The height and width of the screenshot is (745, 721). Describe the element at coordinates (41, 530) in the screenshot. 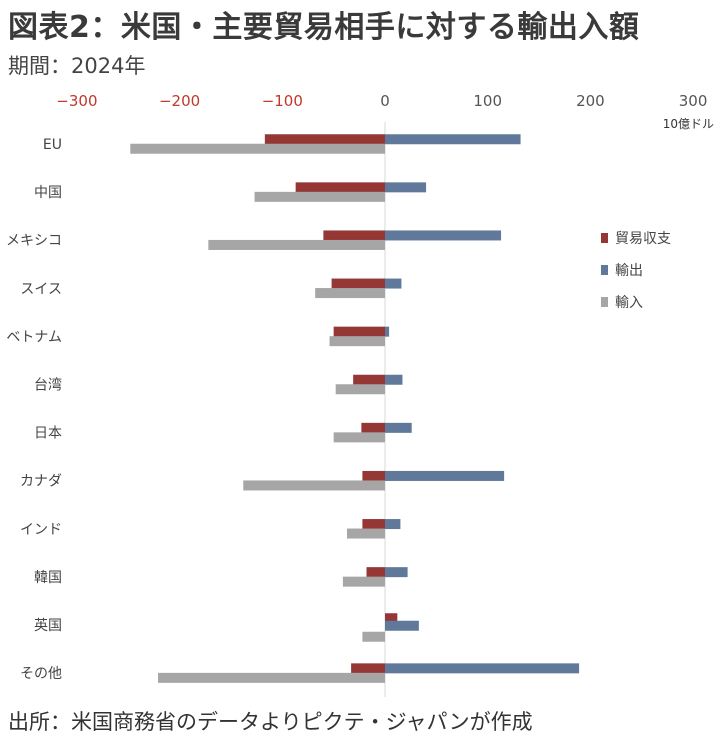

I see `category-label: インド` at that location.